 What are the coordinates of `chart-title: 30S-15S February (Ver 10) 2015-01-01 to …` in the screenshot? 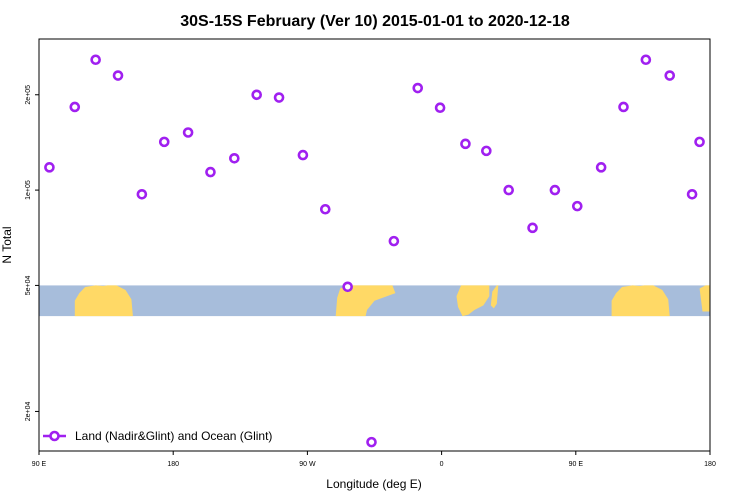 It's located at (375, 21).